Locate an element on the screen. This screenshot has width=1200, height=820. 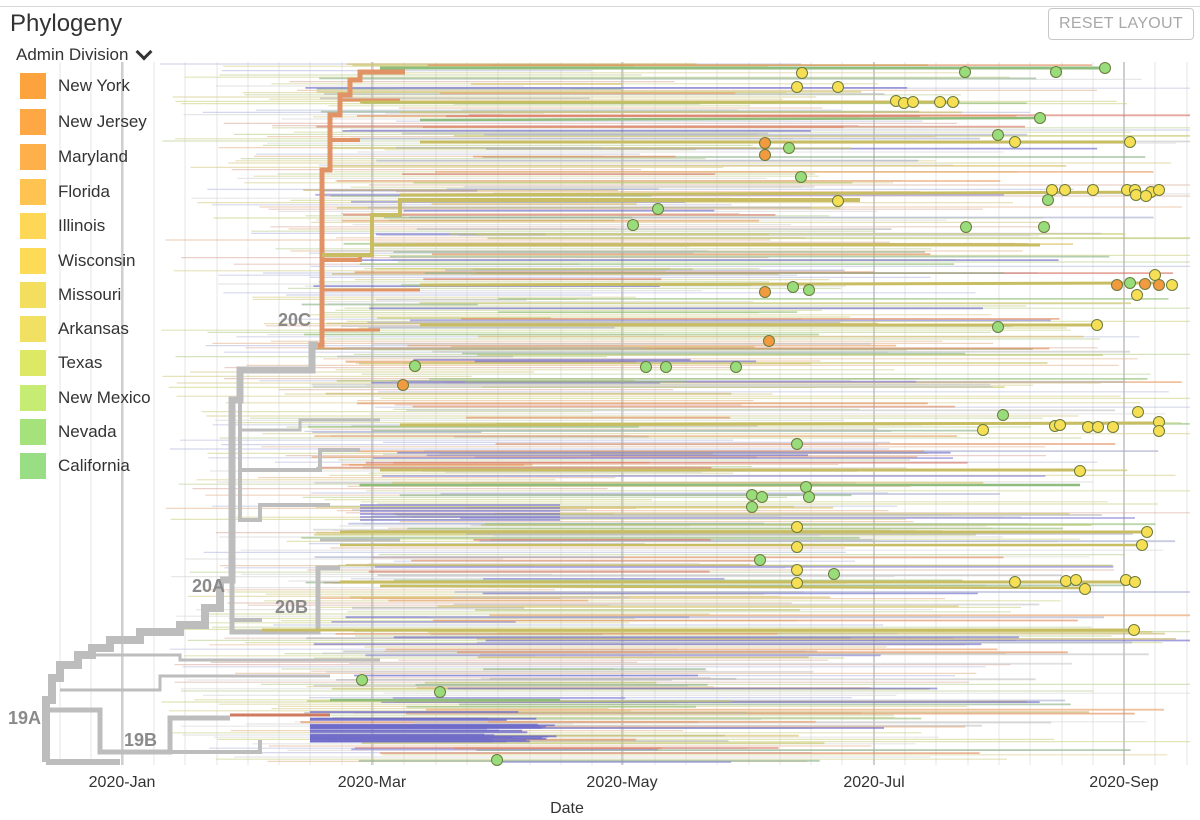
legend-item: Arkansas is located at coordinates (74, 329).